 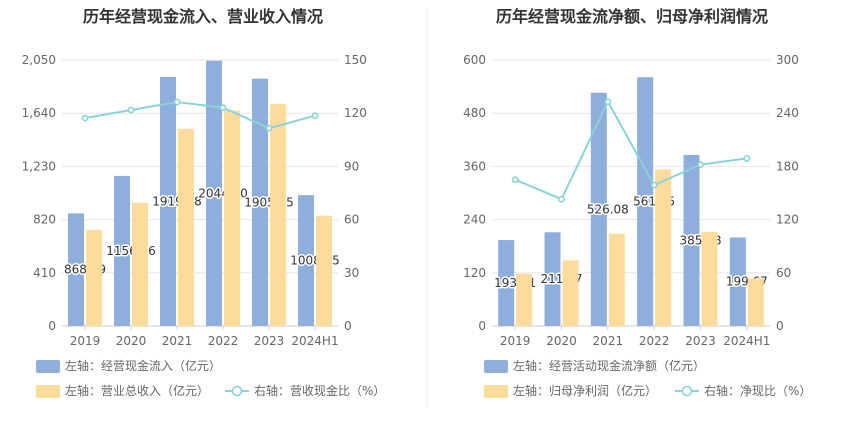 What do you see at coordinates (223, 193) in the screenshot?
I see `data-label: 2044.40` at bounding box center [223, 193].